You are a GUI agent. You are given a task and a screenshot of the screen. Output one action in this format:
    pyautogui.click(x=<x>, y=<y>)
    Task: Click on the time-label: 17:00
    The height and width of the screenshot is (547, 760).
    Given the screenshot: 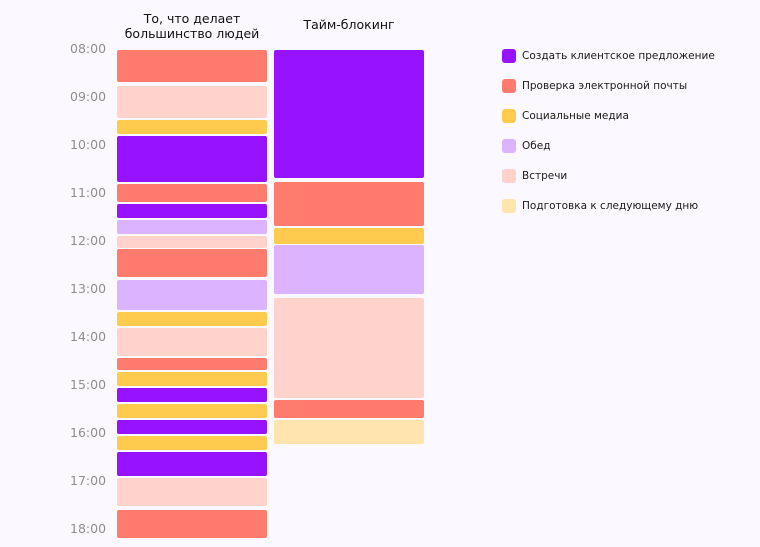 What is the action you would take?
    pyautogui.click(x=88, y=480)
    